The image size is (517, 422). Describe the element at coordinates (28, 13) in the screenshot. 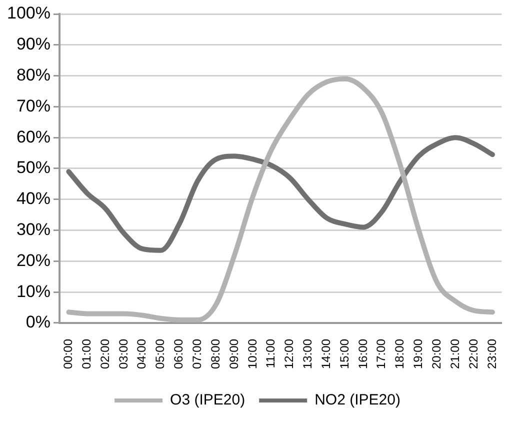

I see `y-tick-label: 100%` at that location.